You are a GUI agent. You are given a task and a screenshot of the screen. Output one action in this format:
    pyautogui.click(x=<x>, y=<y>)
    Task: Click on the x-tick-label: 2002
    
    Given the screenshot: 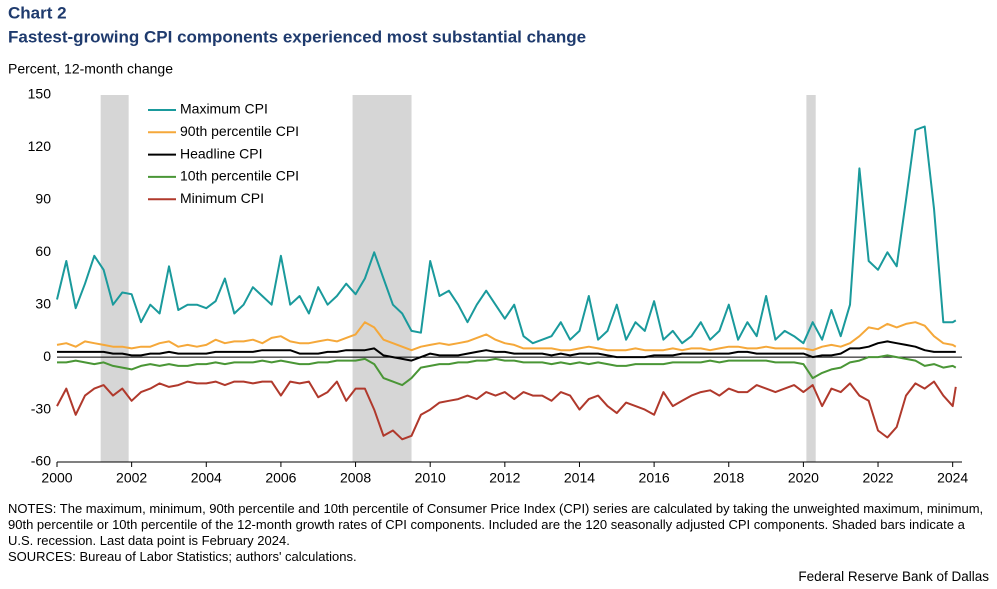 What is the action you would take?
    pyautogui.click(x=131, y=478)
    